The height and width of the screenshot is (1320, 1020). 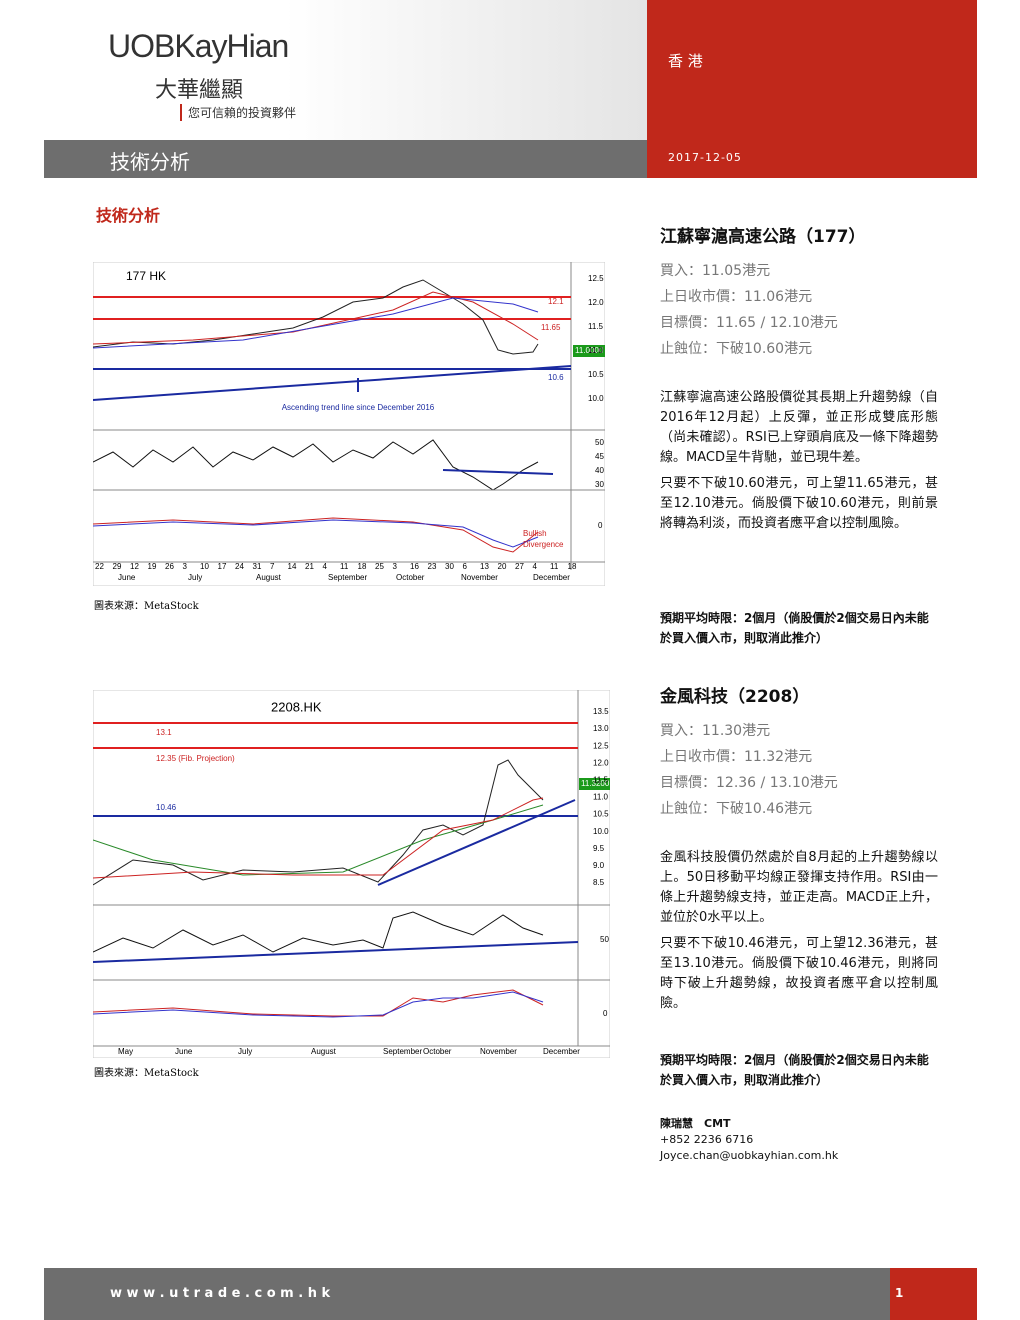 What do you see at coordinates (164, 732) in the screenshot?
I see `level-label: 13.1` at bounding box center [164, 732].